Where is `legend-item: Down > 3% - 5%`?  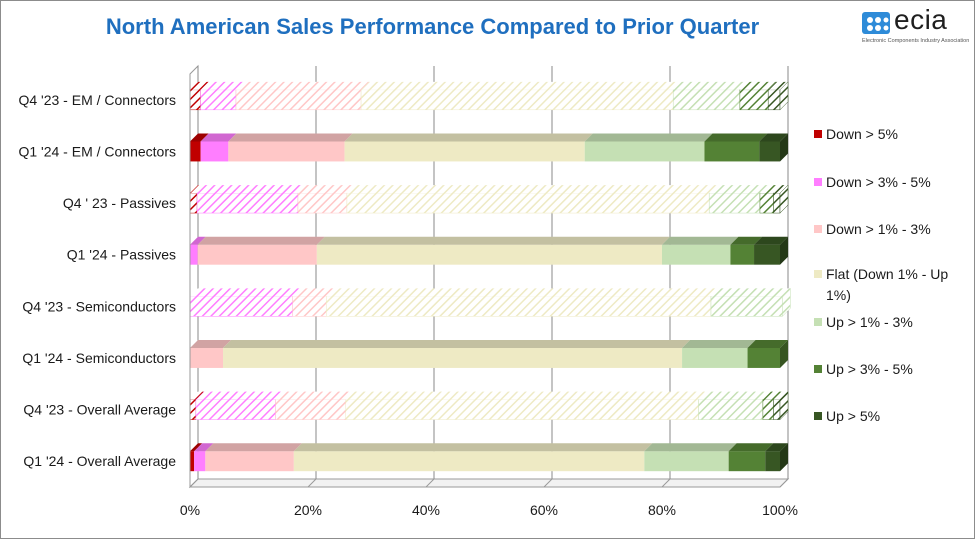 legend-item: Down > 3% - 5% is located at coordinates (890, 182).